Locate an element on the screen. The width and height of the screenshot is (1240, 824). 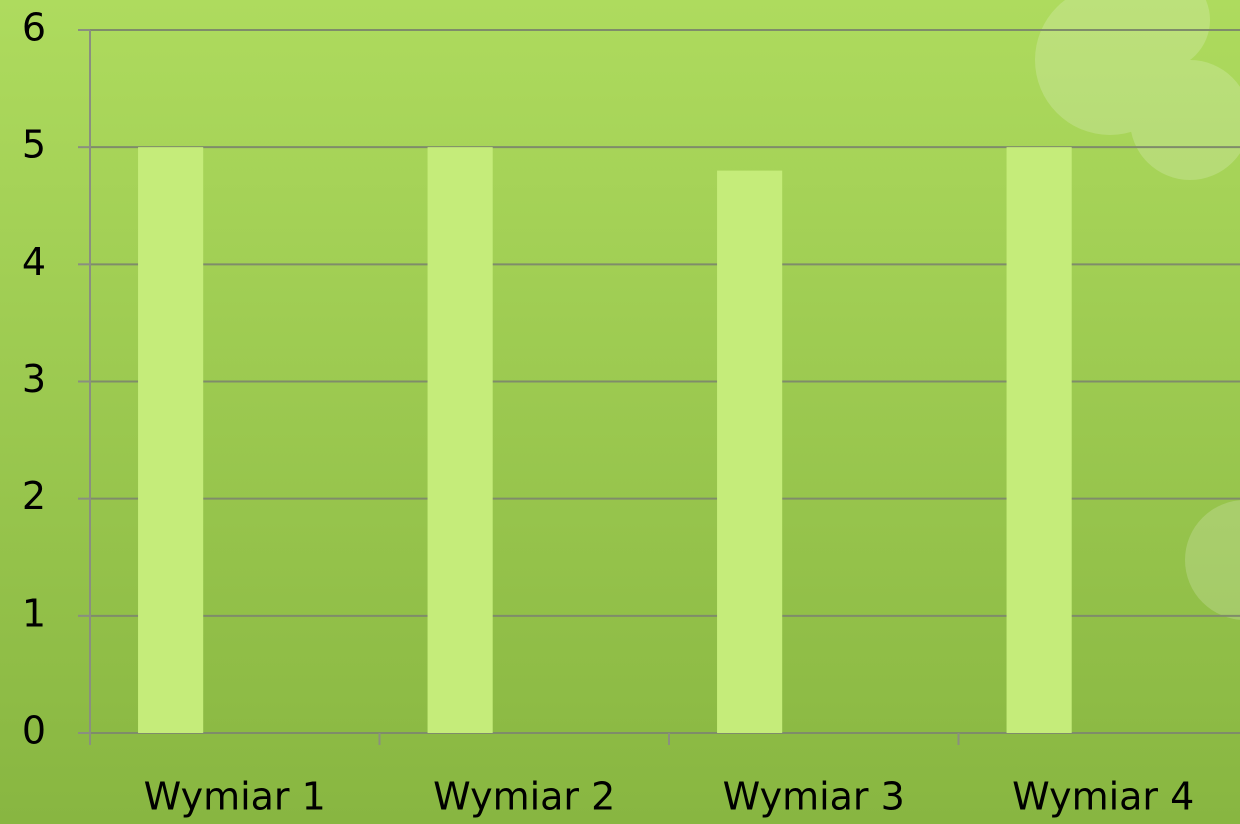
y-tick-label: 6 is located at coordinates (34, 28).